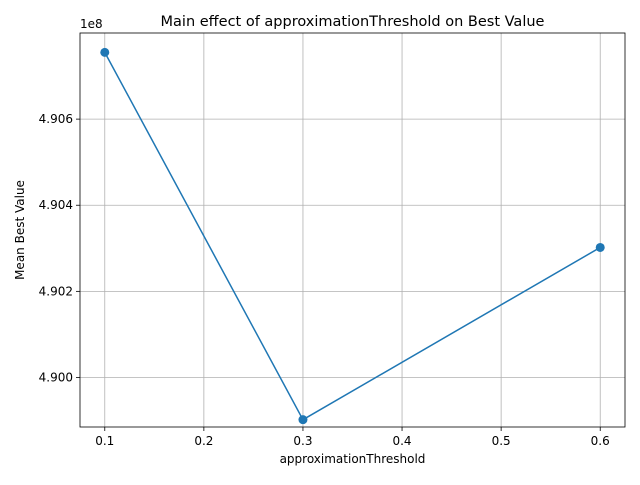 Image resolution: width=640 pixels, height=485 pixels. What do you see at coordinates (91, 24) in the screenshot?
I see `y-axis-offset-text: 1e8` at bounding box center [91, 24].